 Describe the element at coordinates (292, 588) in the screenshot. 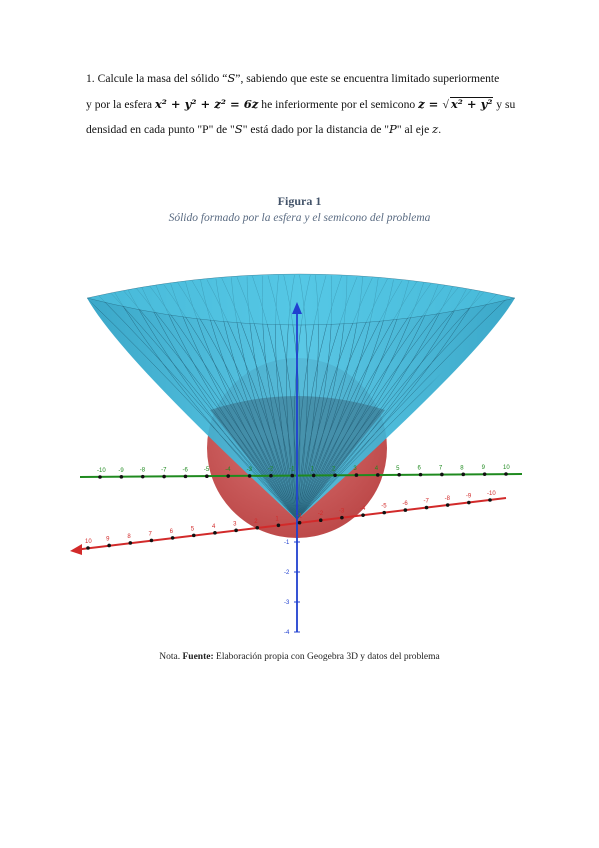

I see `z-axis-ticks: -1 -2 -3 -4` at that location.